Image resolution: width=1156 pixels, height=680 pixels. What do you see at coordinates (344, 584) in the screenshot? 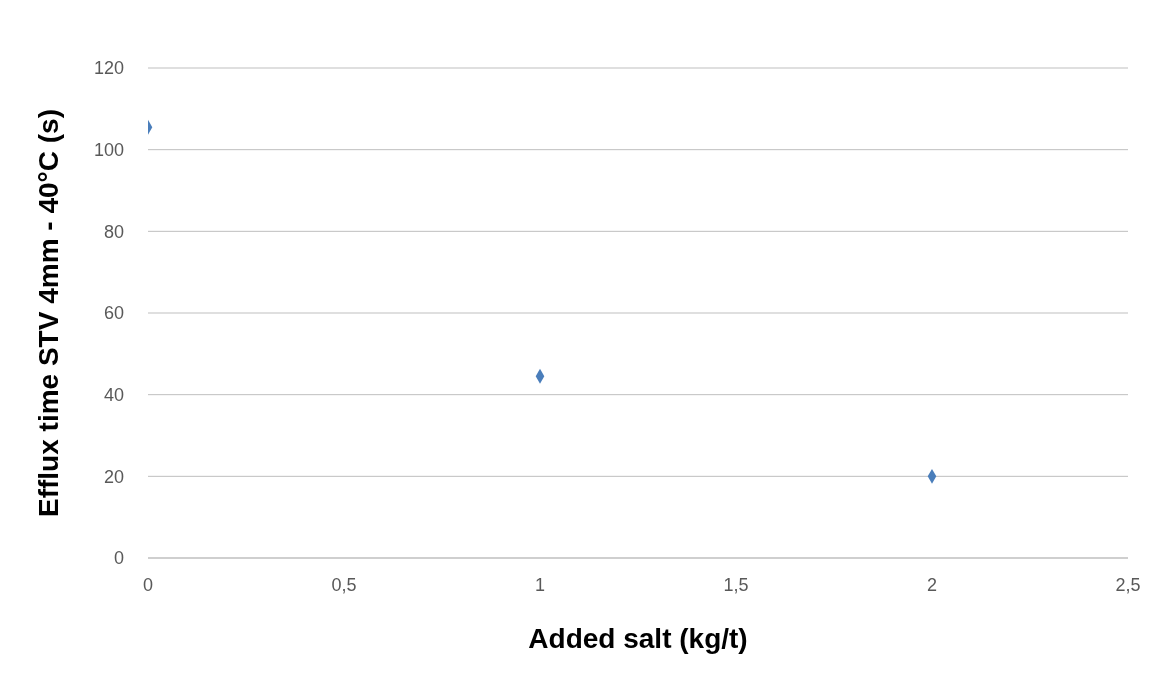
I see `x-tick-label: 0,5` at bounding box center [344, 584].